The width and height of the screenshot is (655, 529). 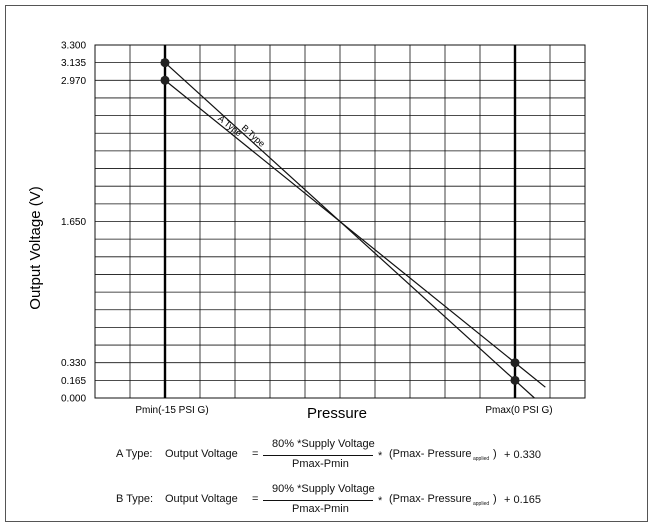 What do you see at coordinates (171, 410) in the screenshot?
I see `x-tick-label: Pmin(-15 PSI G)` at bounding box center [171, 410].